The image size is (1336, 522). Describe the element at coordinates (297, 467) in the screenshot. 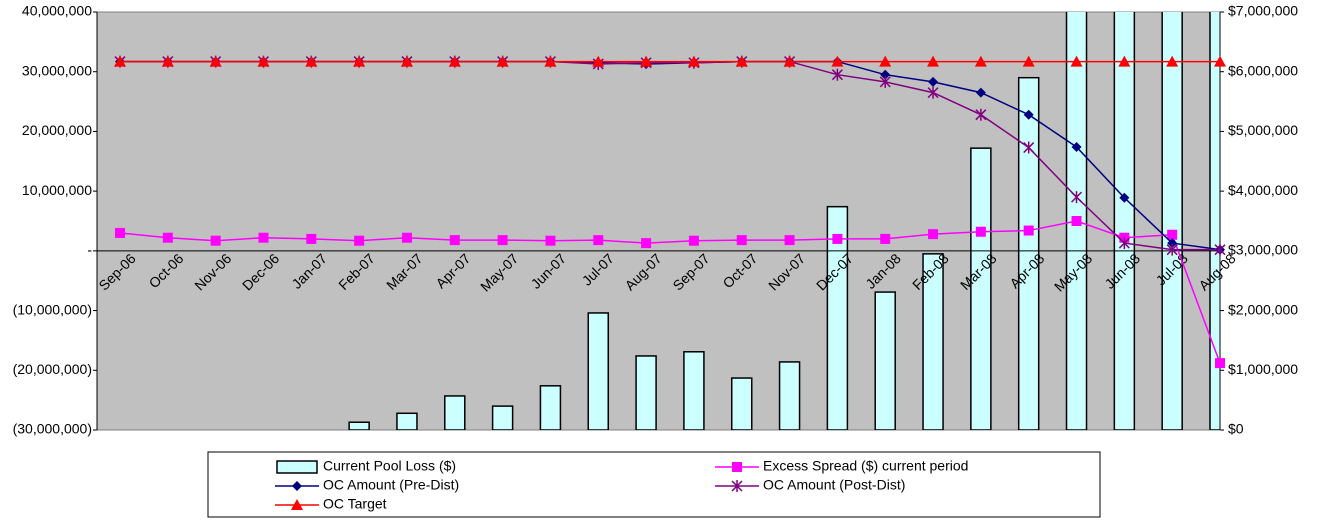

I see `legend-swatch` at that location.